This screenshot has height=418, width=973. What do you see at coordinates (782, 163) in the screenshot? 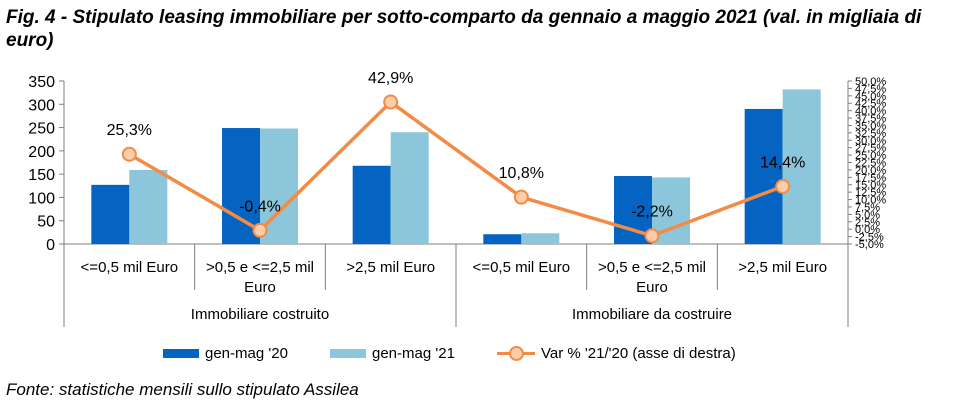
I see `data-label: 14,4%` at bounding box center [782, 163].